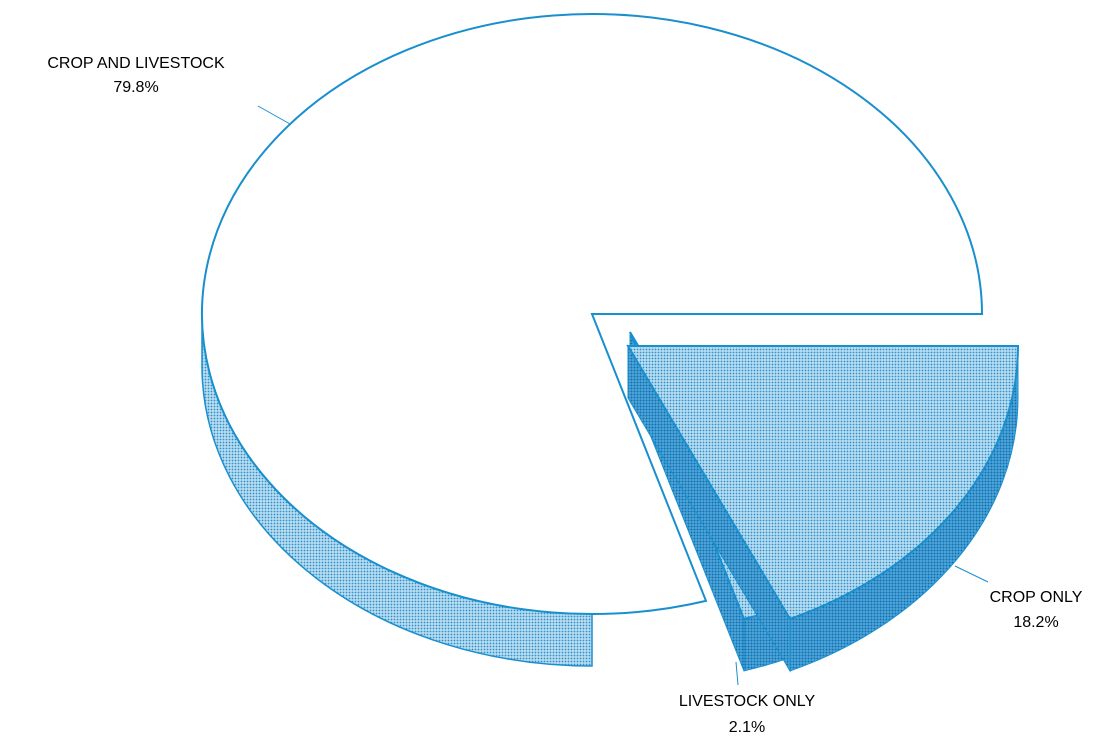  I want to click on label-crop-and-livestock: CROP AND LIVESTOCK 79.8%, so click(169, 90).